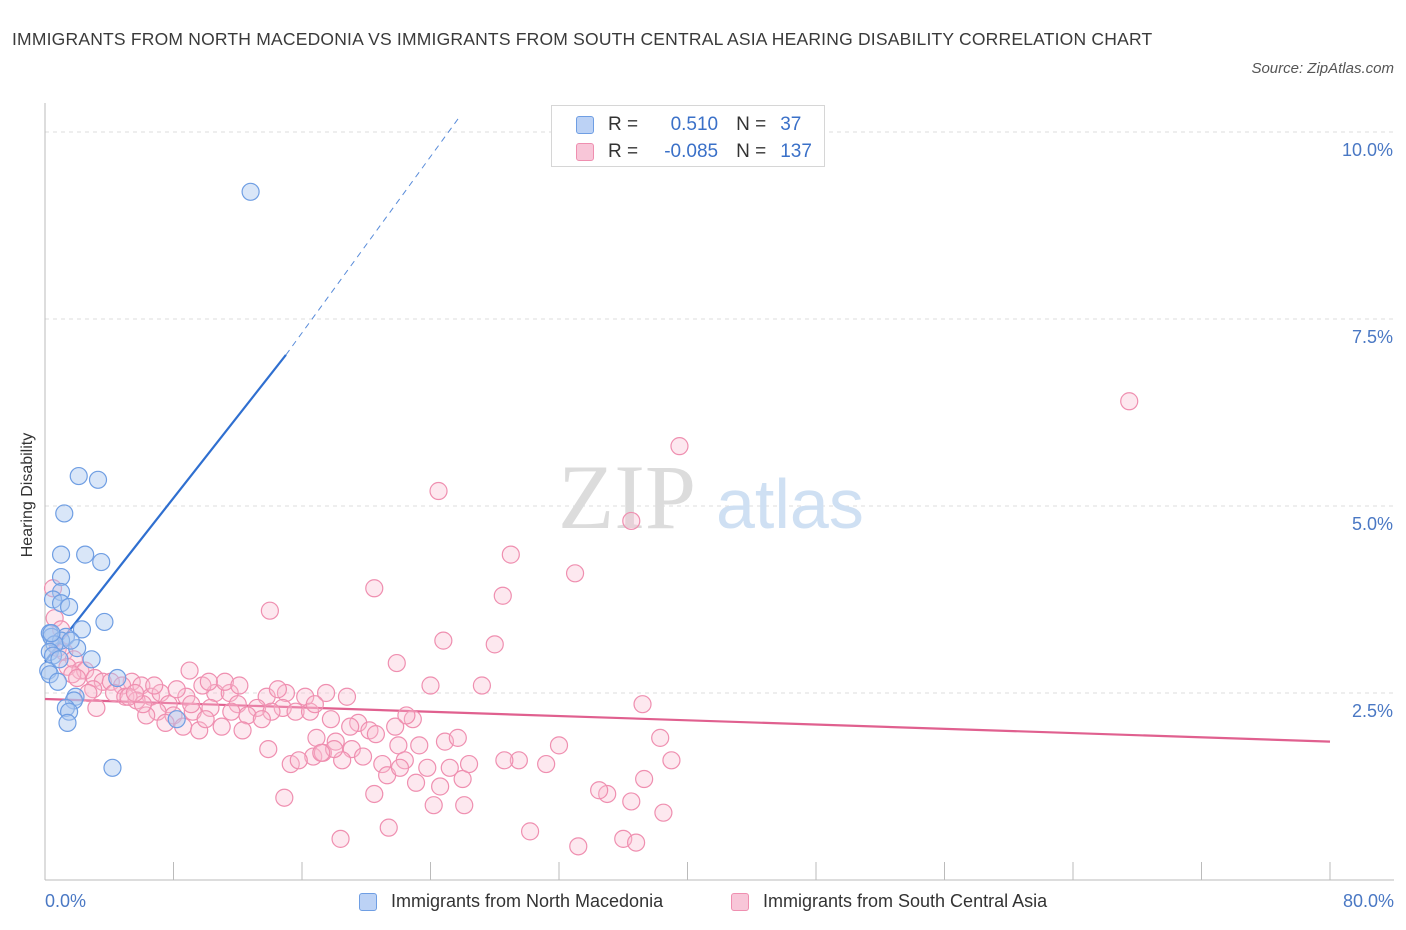 The image size is (1406, 930). I want to click on source-note: Source: ZipAtlas.com, so click(1322, 68).